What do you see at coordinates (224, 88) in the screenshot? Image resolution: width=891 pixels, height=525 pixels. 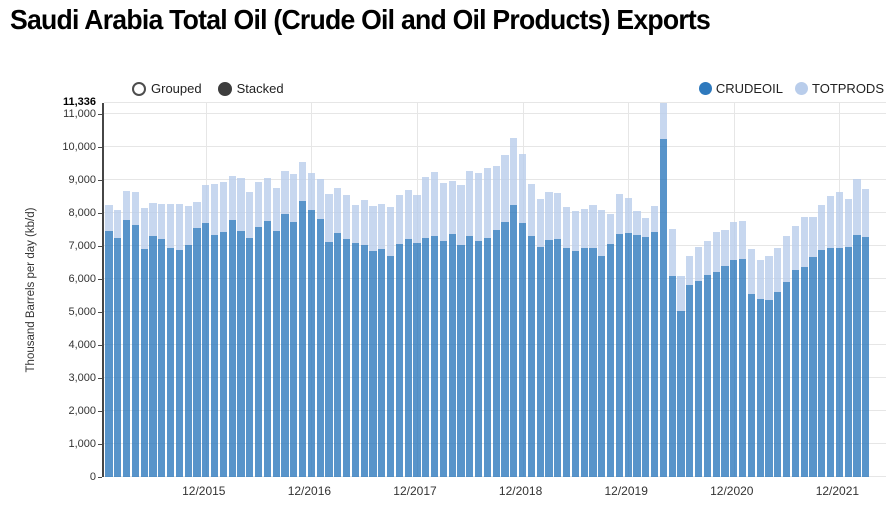 I see `stacked-radio-icon` at bounding box center [224, 88].